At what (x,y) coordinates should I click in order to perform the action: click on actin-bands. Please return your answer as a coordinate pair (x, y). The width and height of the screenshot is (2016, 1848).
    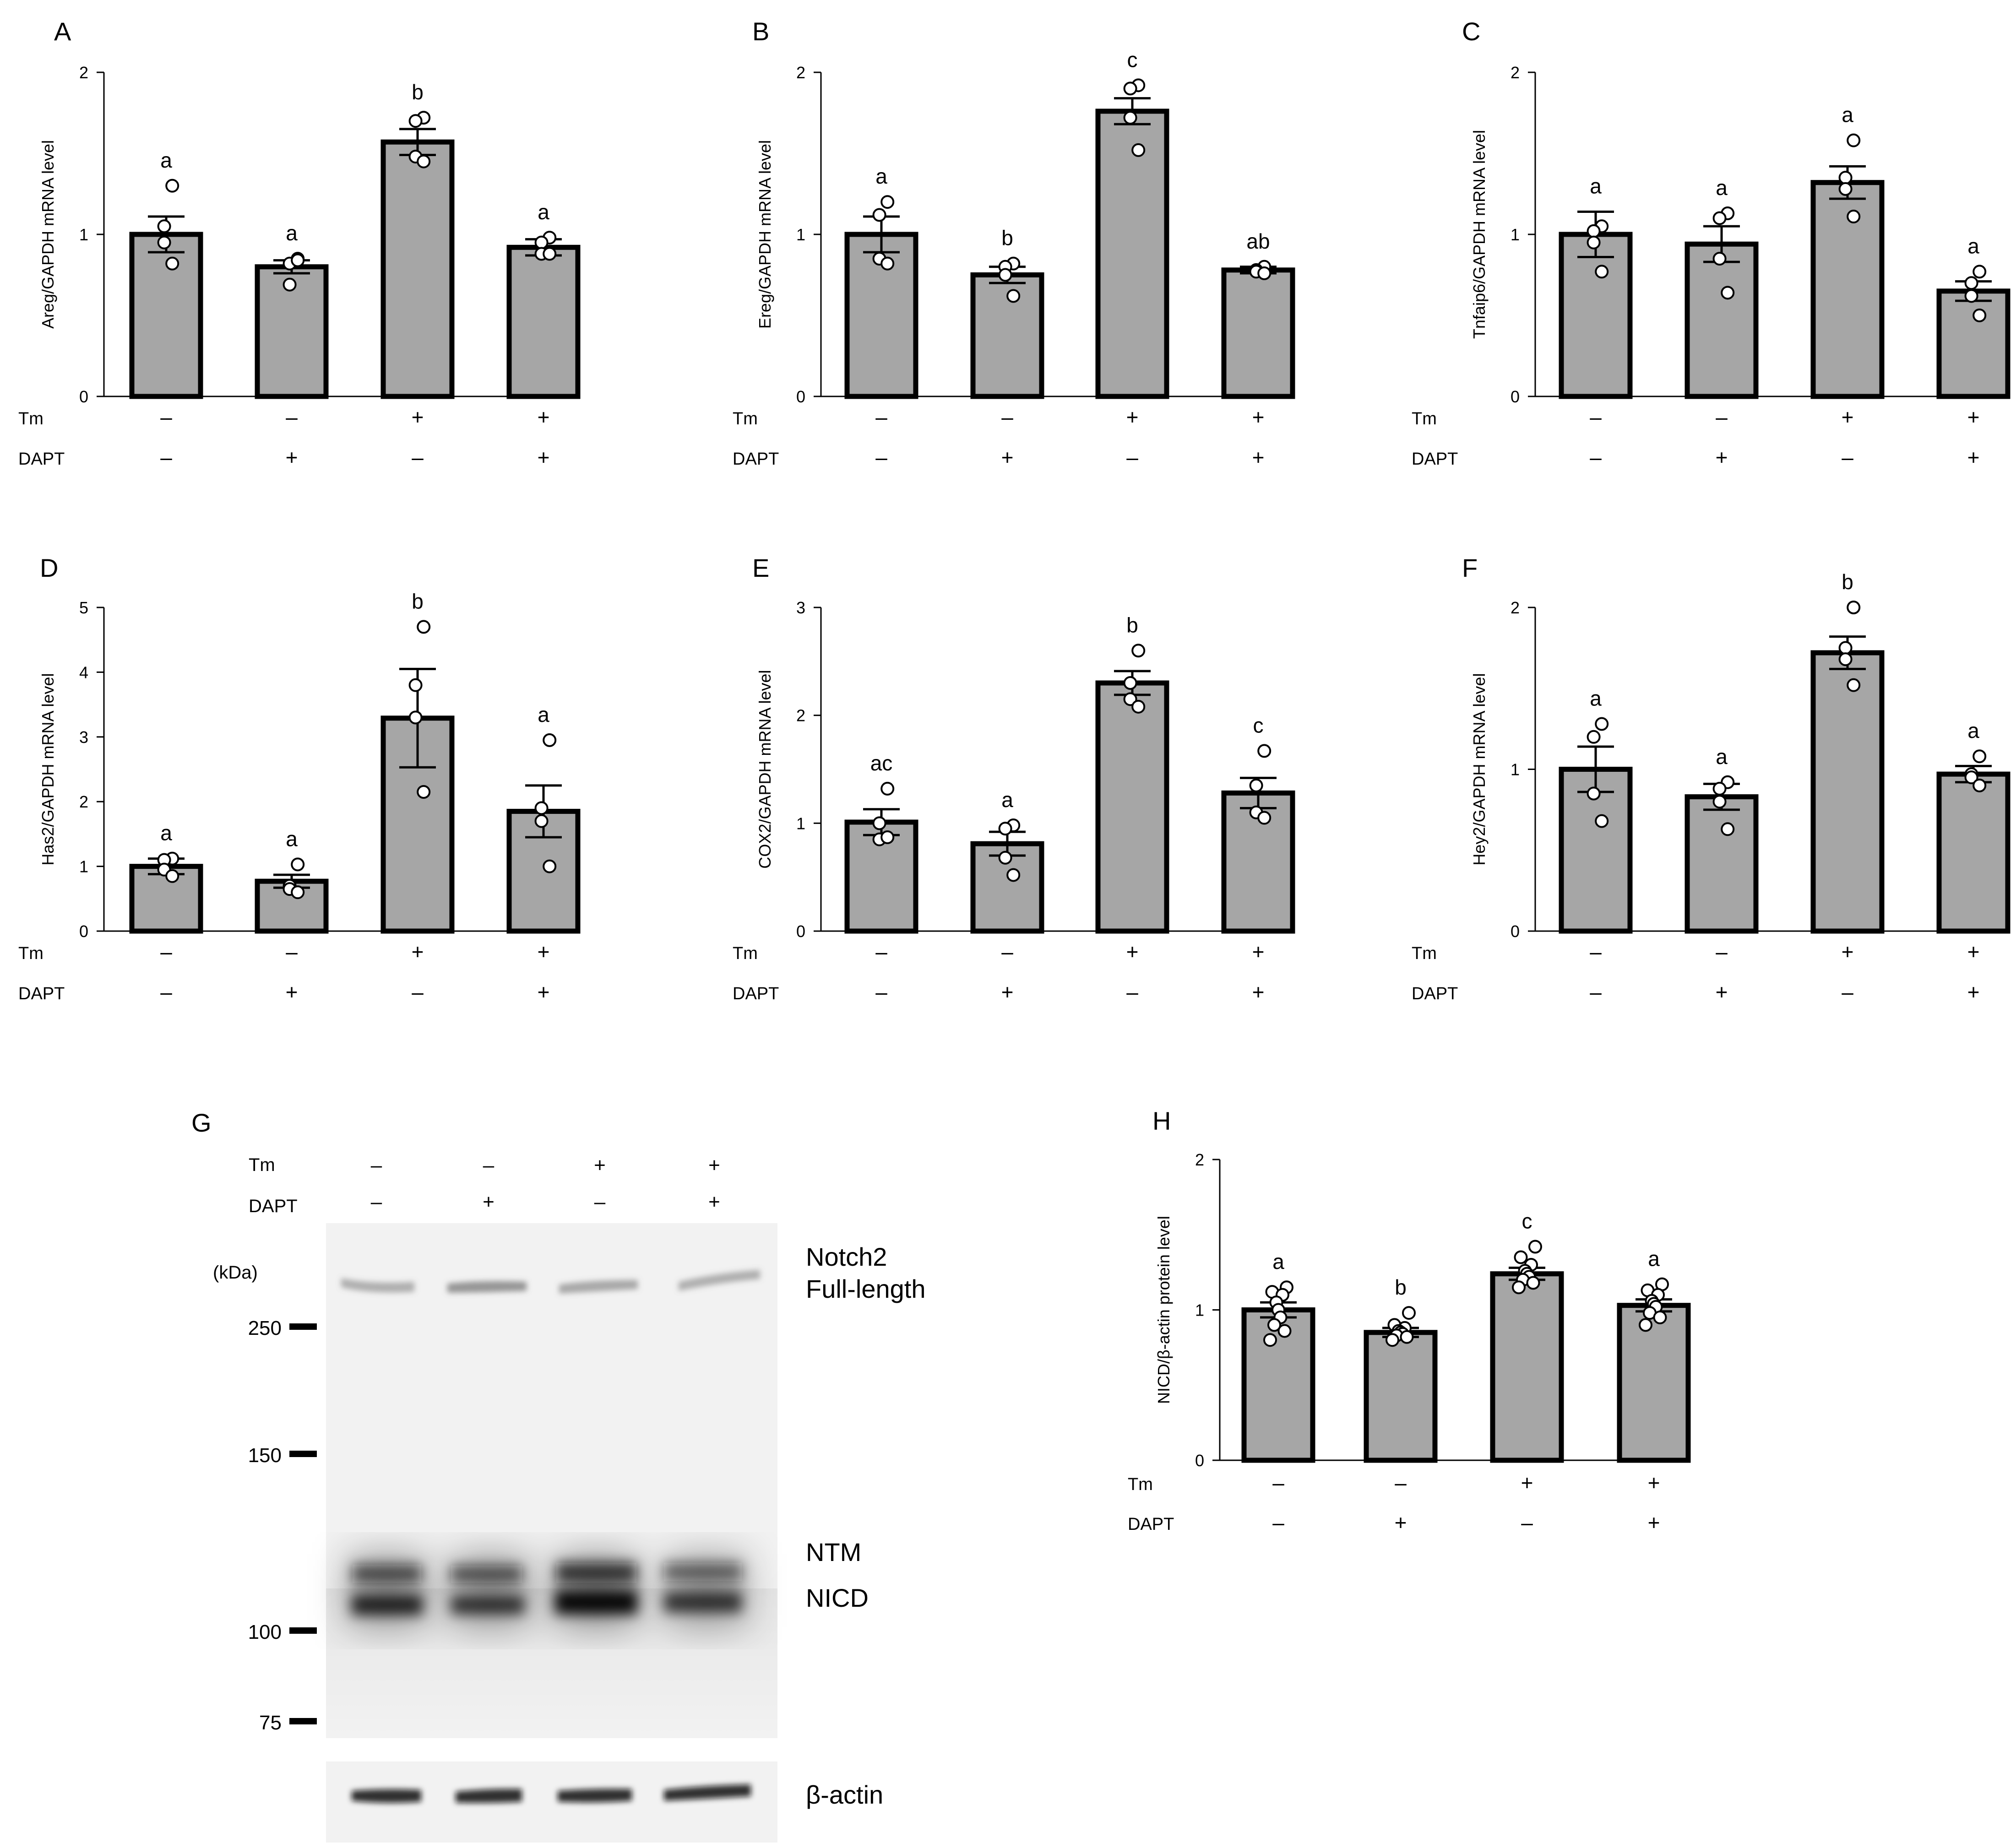
    Looking at the image, I should click on (551, 1793).